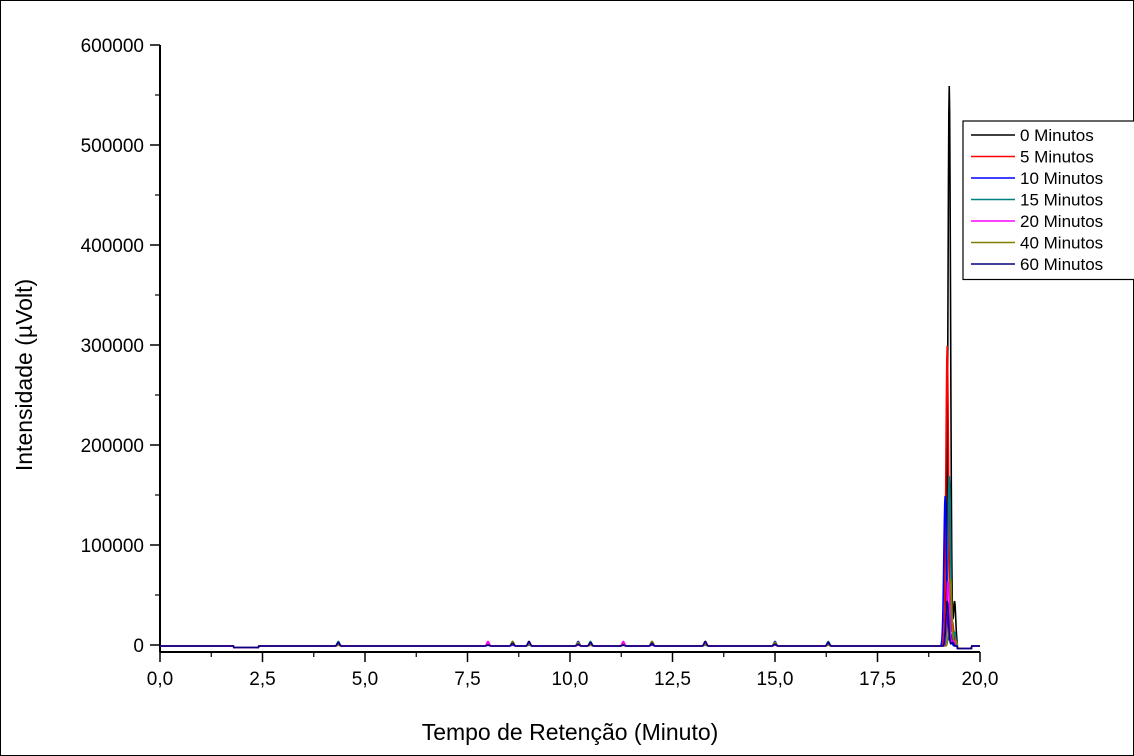  I want to click on y-axis-title: Intensidade (µVolt), so click(24, 375).